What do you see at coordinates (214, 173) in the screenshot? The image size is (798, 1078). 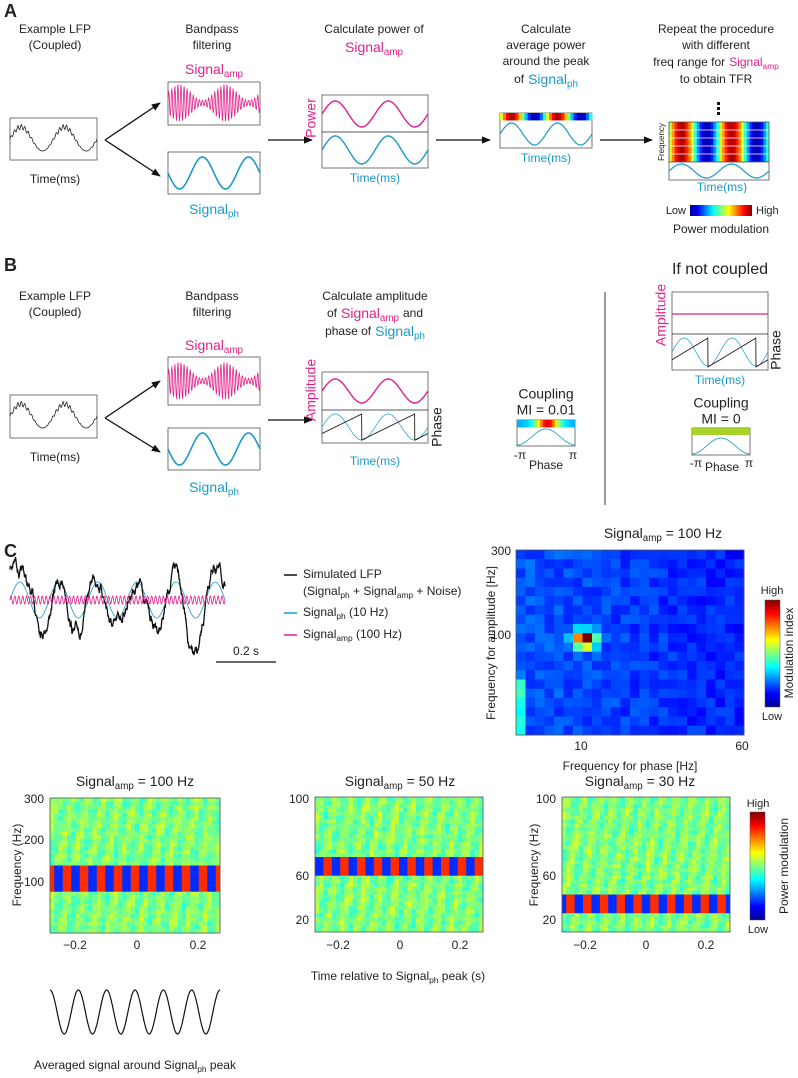 I see `waveform` at bounding box center [214, 173].